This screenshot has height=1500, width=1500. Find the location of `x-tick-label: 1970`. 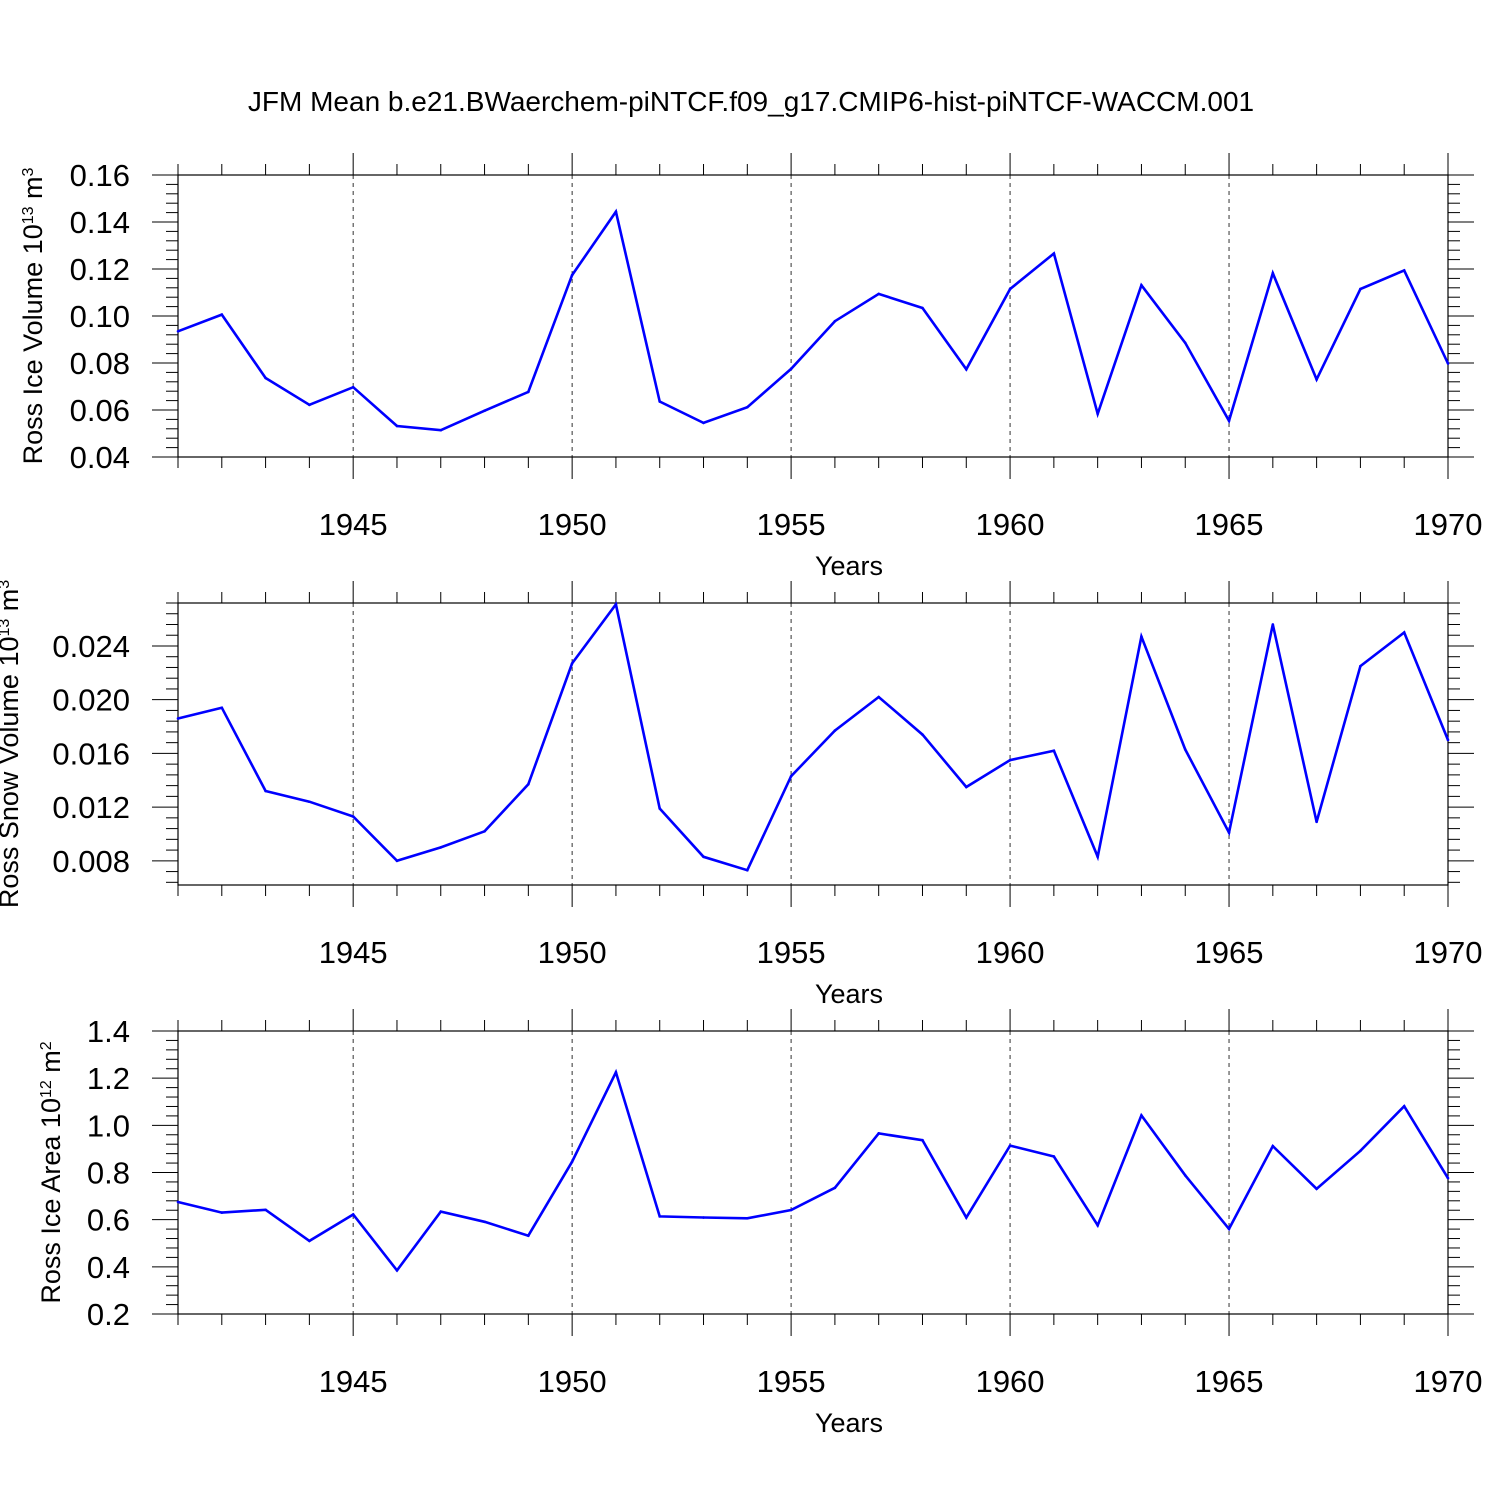

x-tick-label: 1970 is located at coordinates (1448, 524).